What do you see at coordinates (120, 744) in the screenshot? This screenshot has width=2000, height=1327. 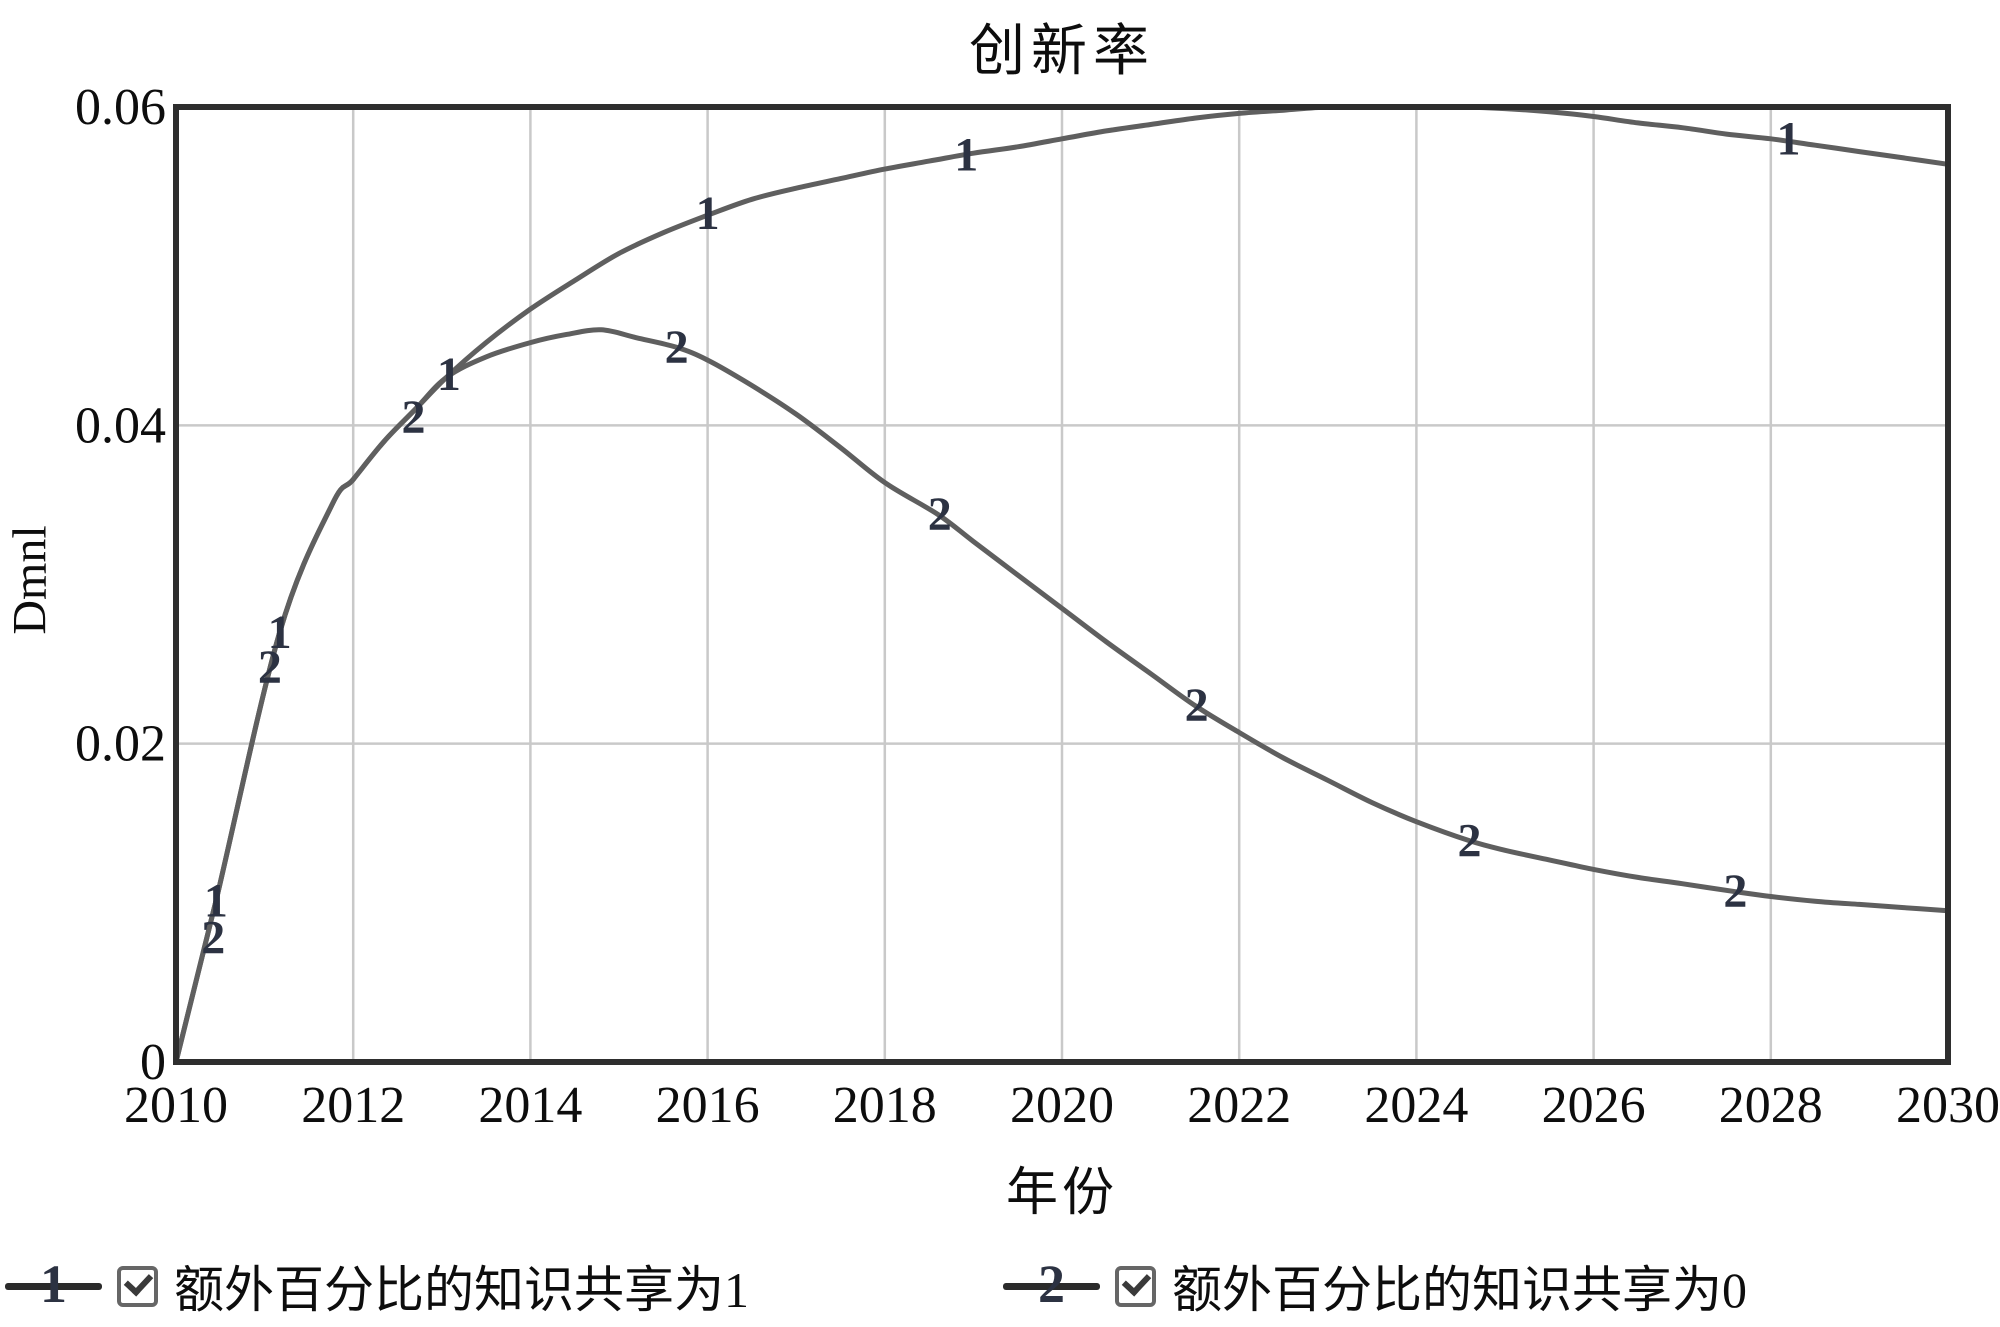 I see `y-tick-label: 0.02` at bounding box center [120, 744].